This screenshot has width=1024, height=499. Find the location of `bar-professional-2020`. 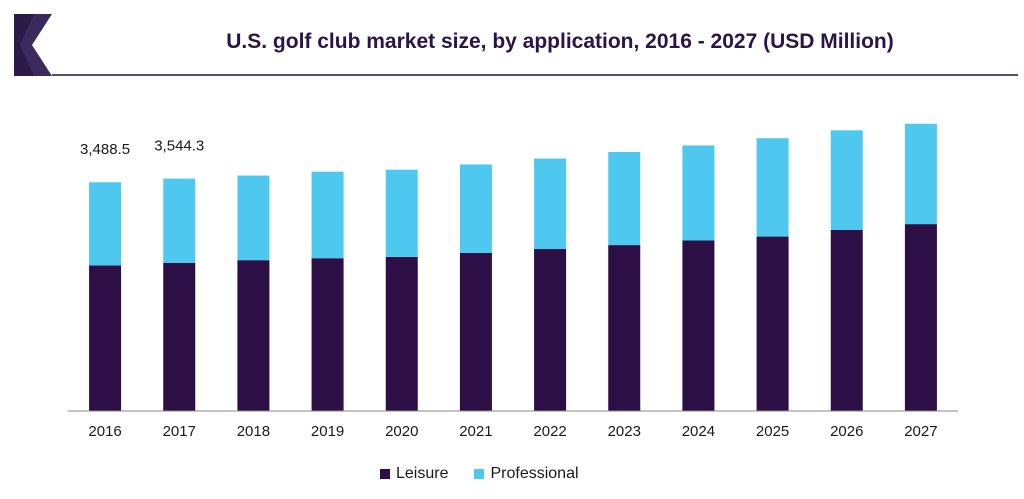

bar-professional-2020 is located at coordinates (401, 213).